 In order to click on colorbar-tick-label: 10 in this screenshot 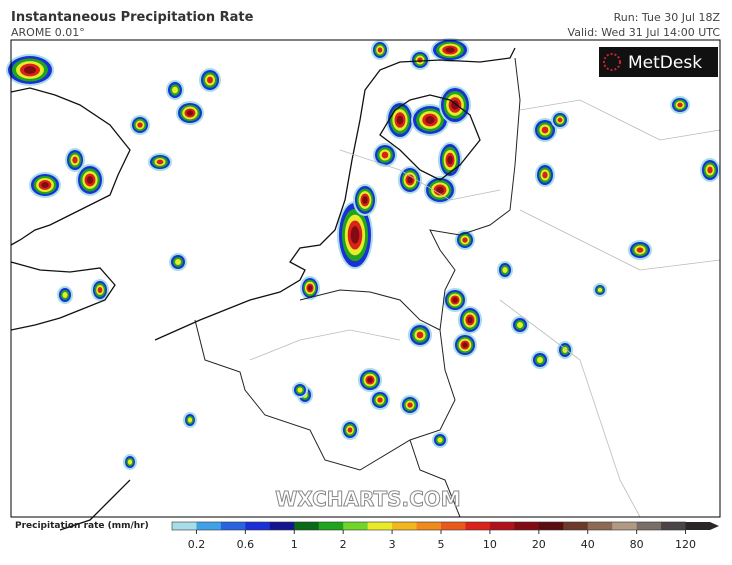, I will do `click(490, 544)`.